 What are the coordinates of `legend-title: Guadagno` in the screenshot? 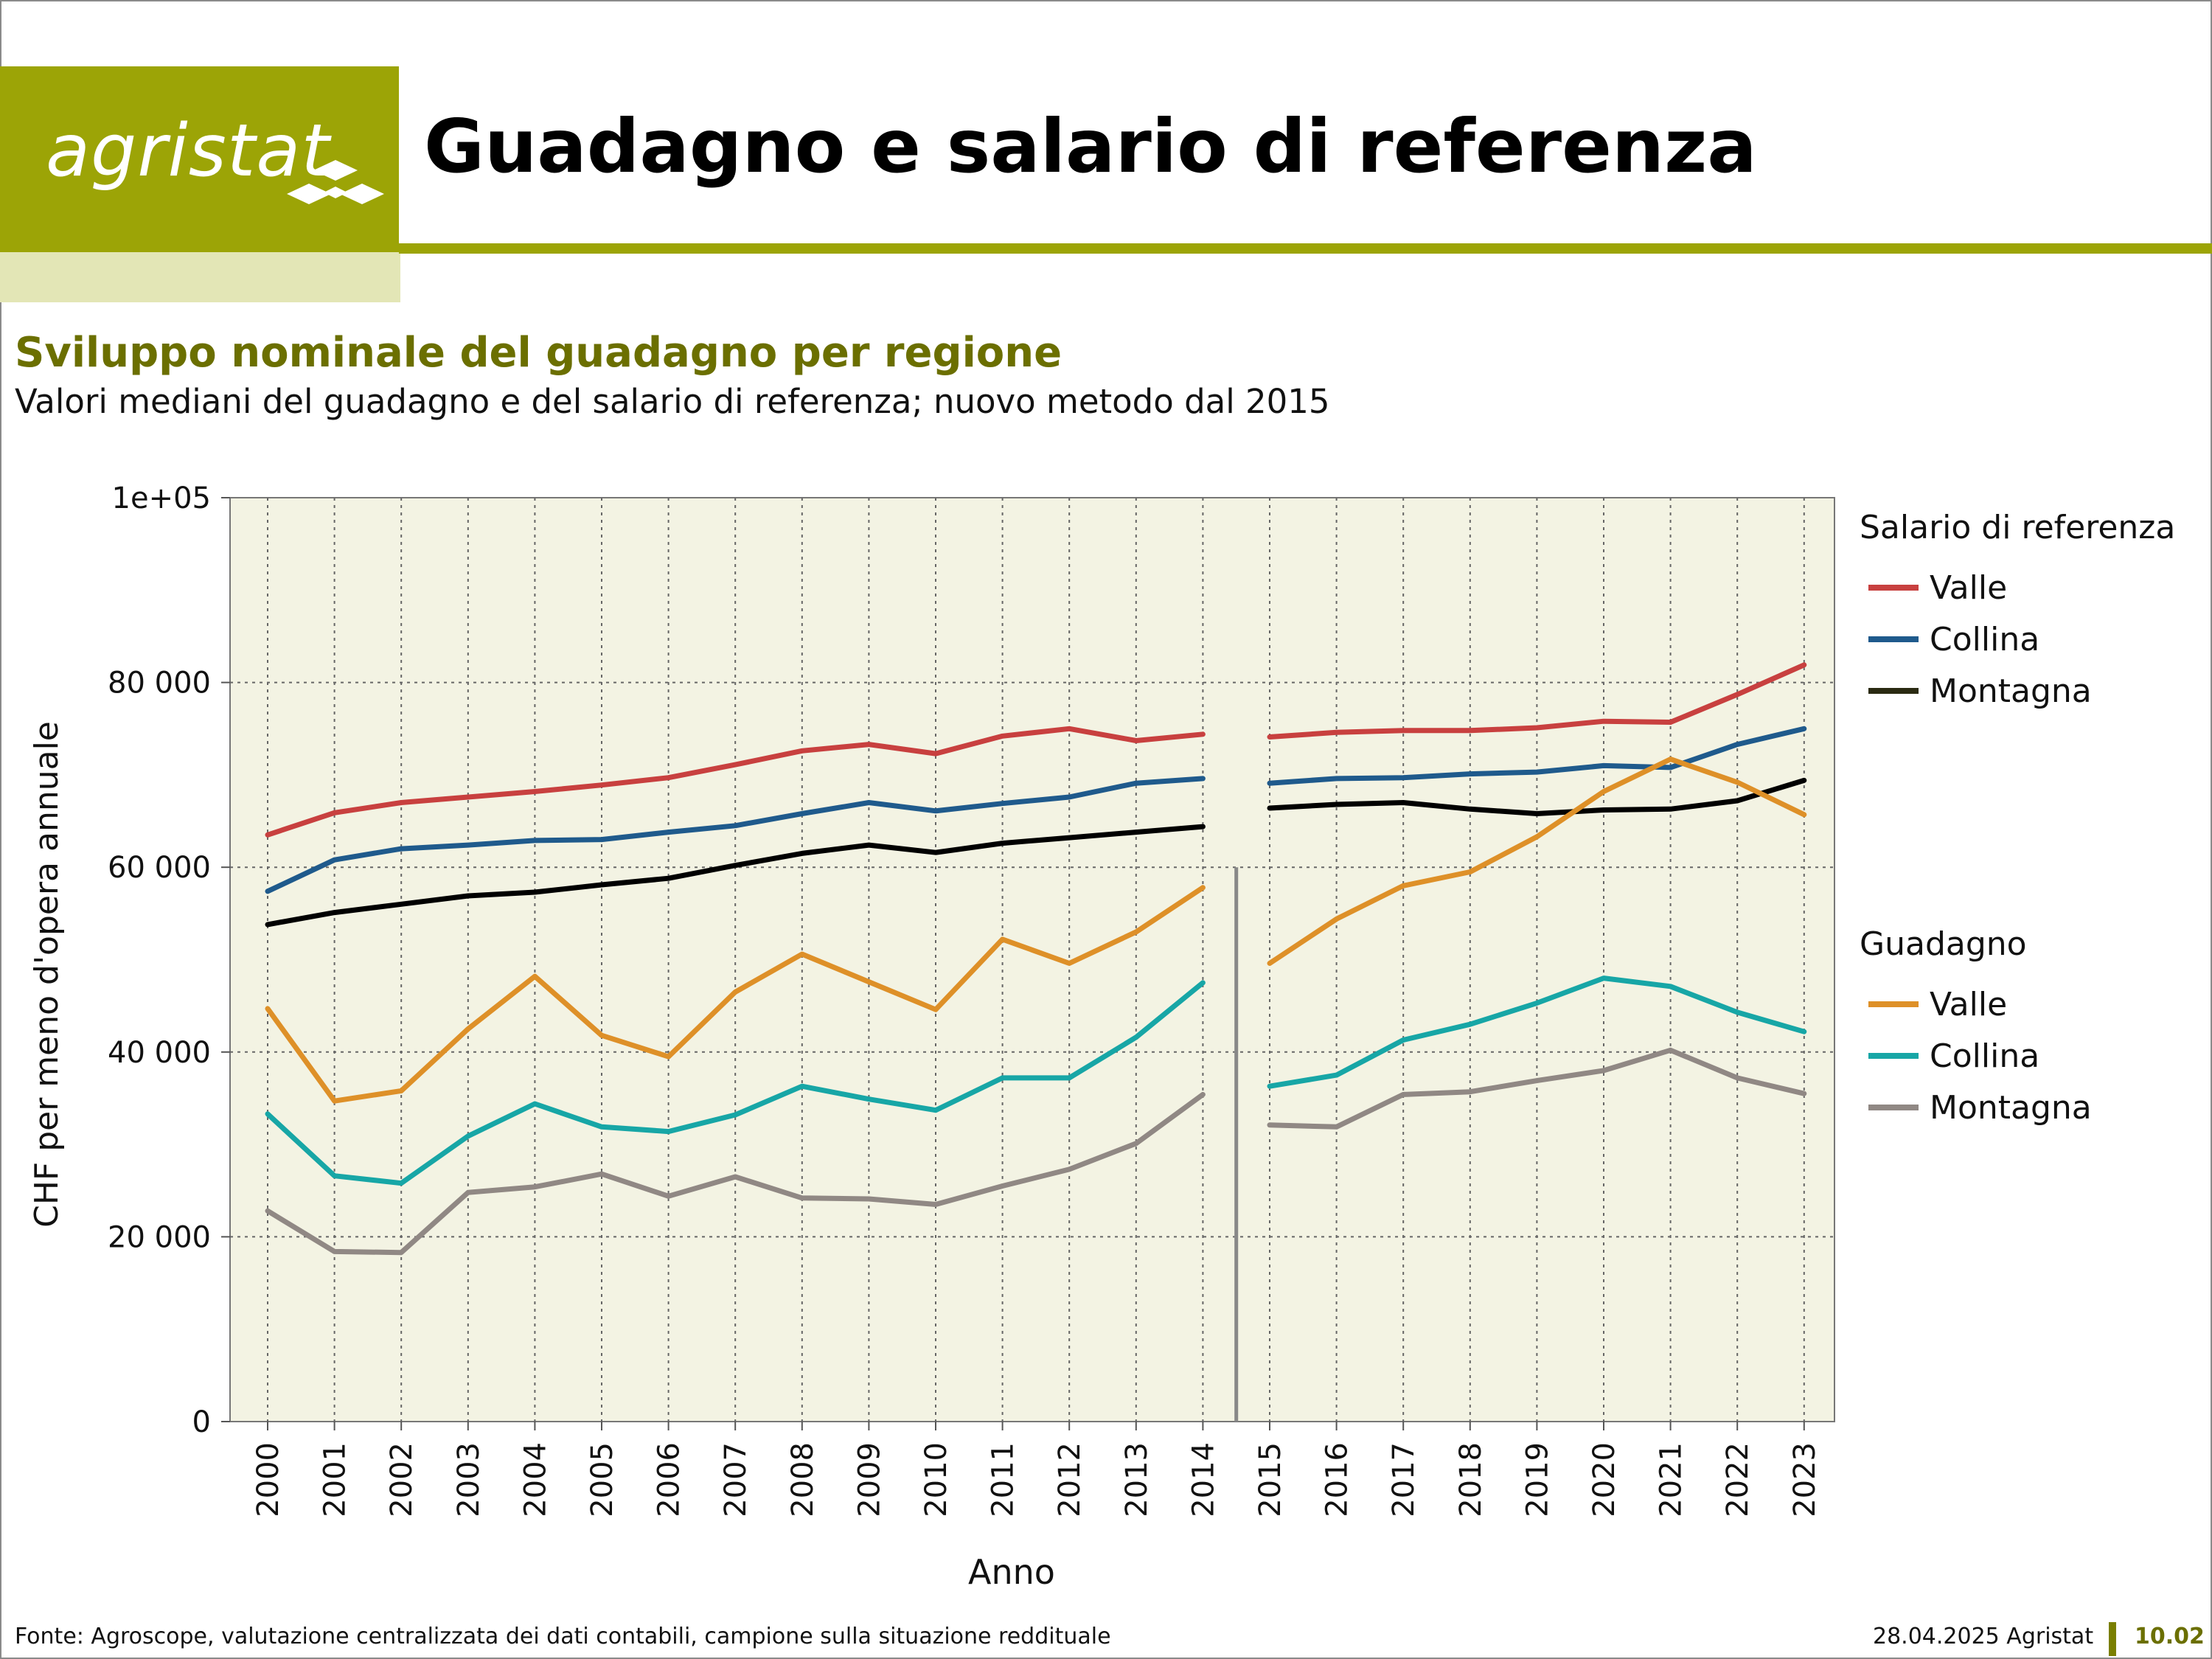 It's located at (1943, 944).